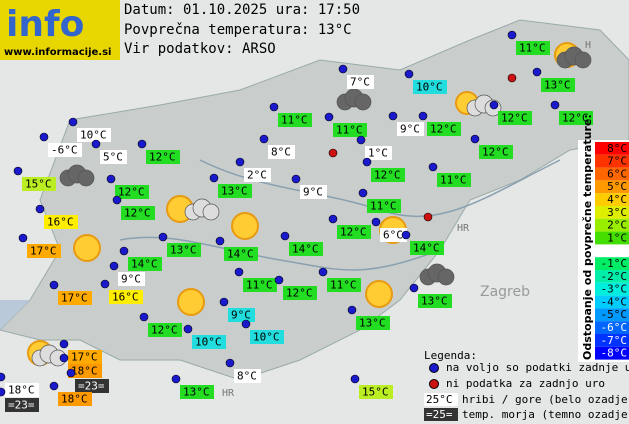  What do you see at coordinates (429, 87) in the screenshot?
I see `station-label: 10°C` at bounding box center [429, 87].